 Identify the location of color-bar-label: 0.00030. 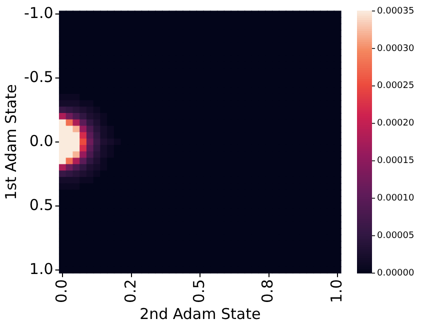
(395, 49).